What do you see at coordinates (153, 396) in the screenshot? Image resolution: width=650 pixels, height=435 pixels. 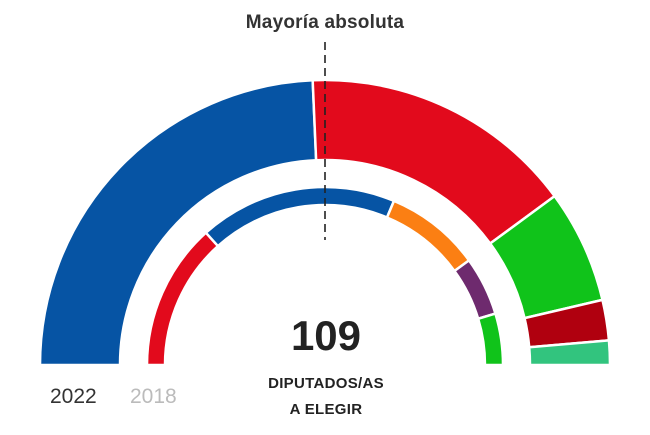 I see `tab-2018: 2018` at bounding box center [153, 396].